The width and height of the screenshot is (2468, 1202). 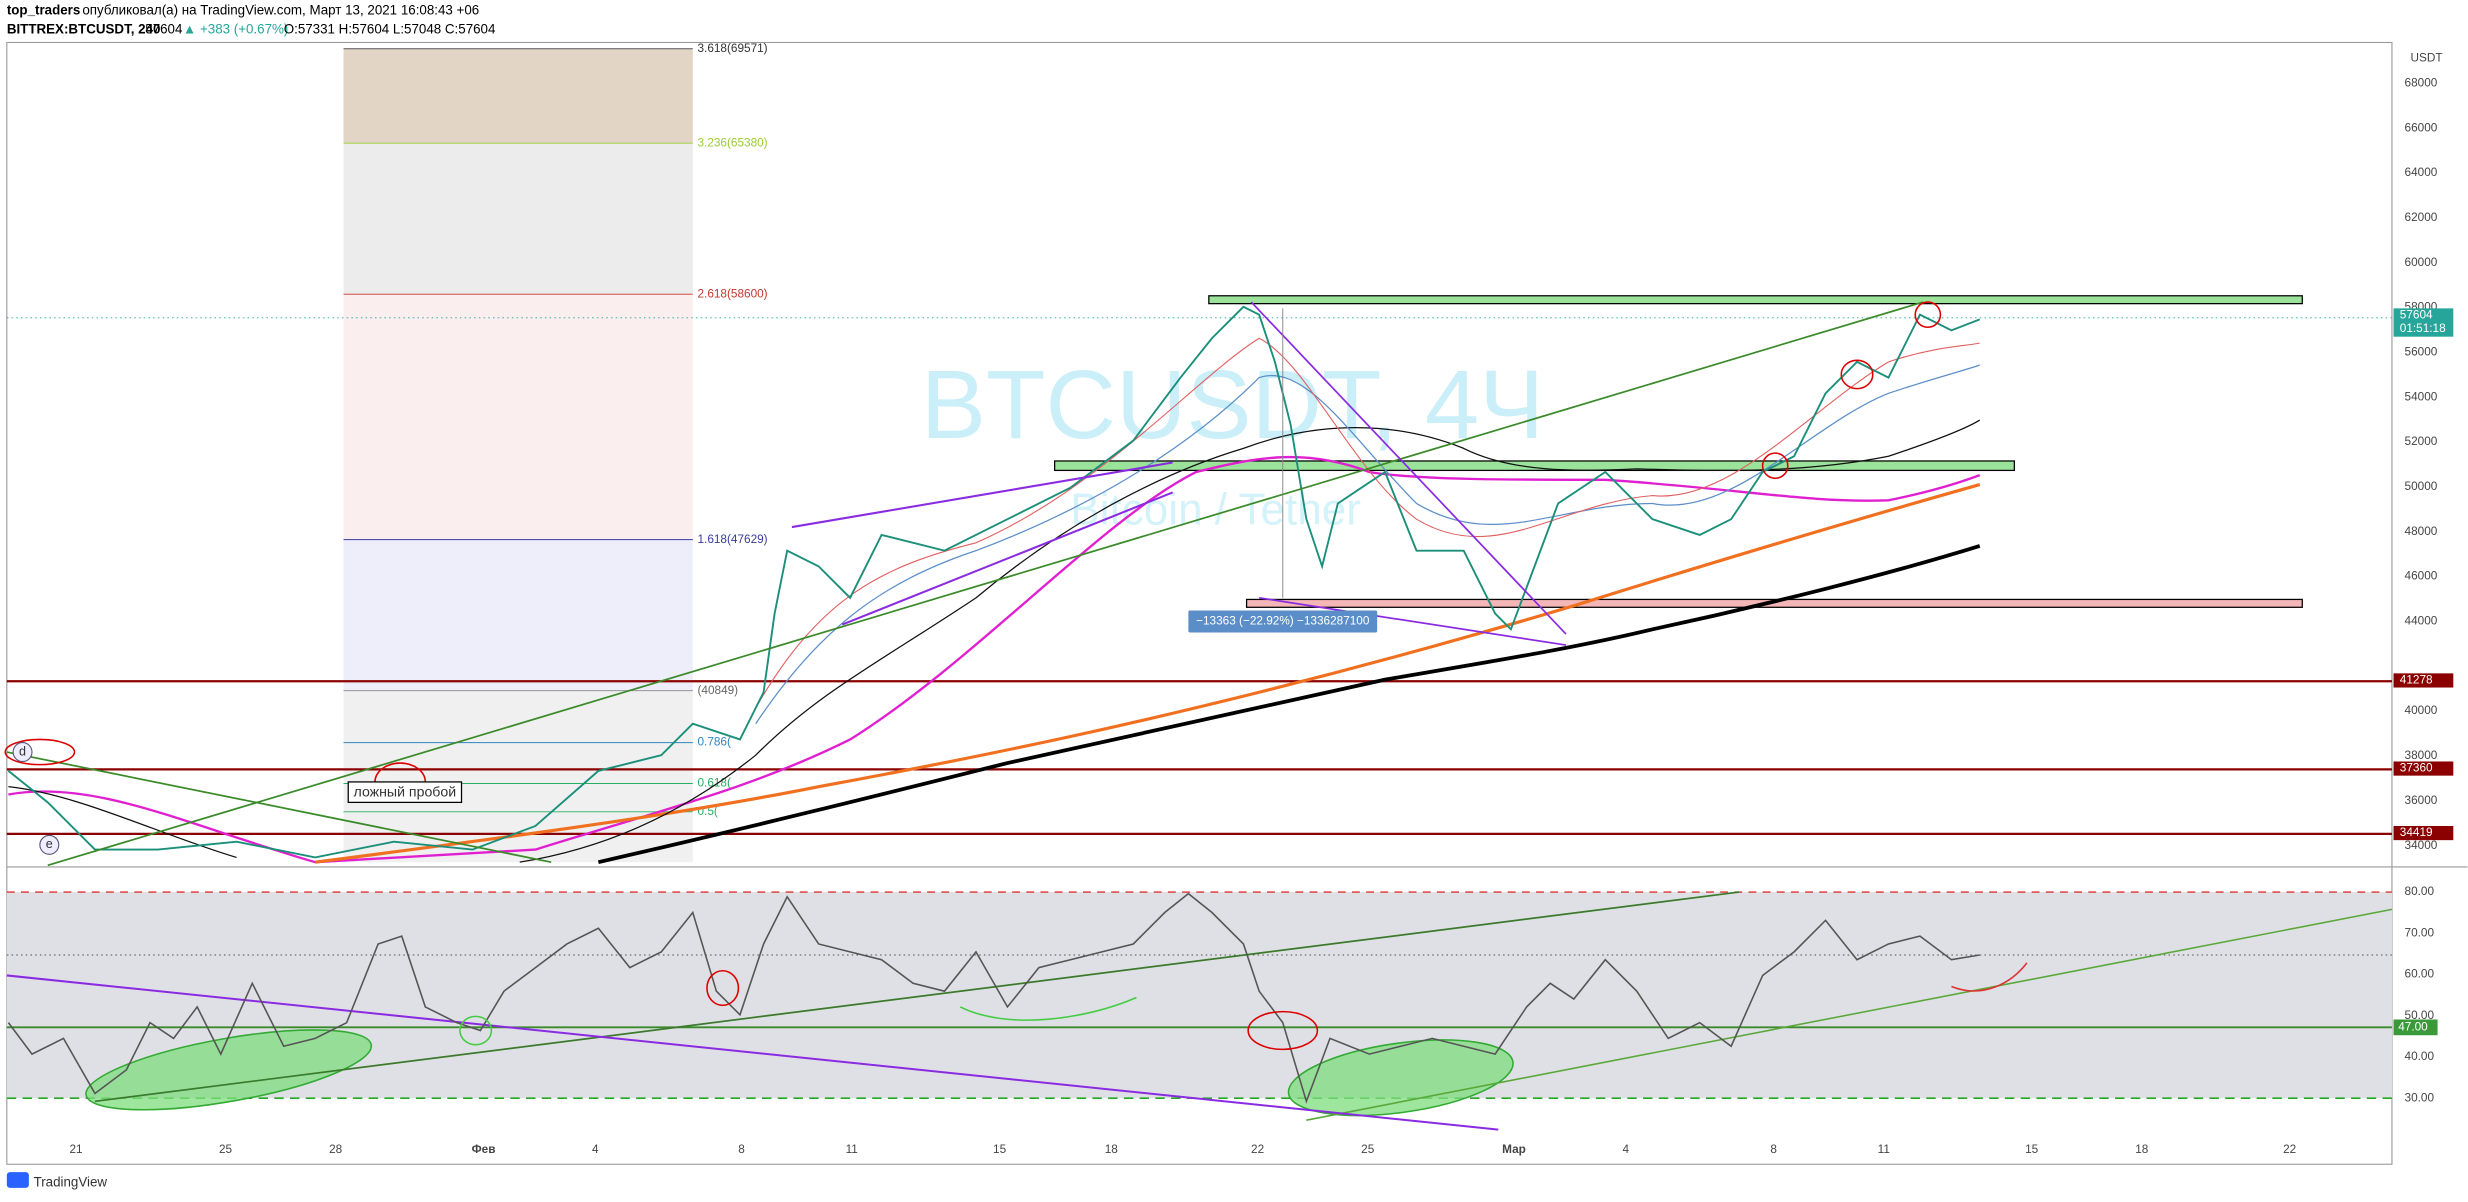 What do you see at coordinates (1199, 757) in the screenshot?
I see `levels` at bounding box center [1199, 757].